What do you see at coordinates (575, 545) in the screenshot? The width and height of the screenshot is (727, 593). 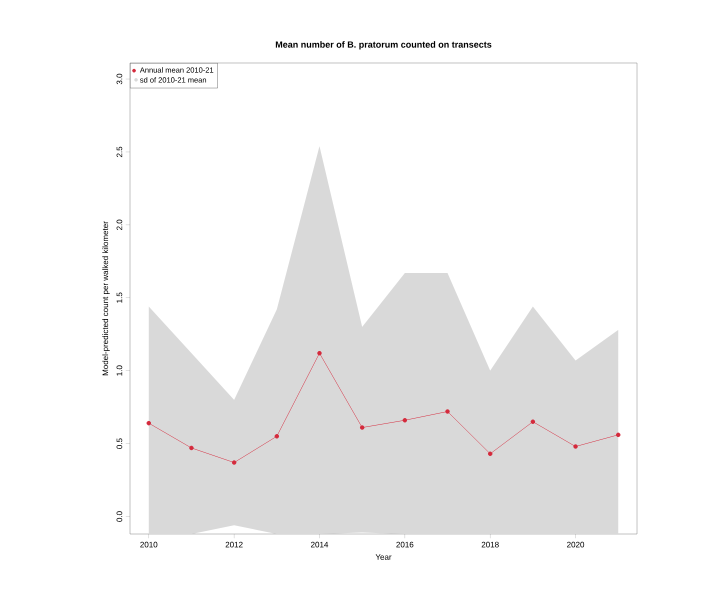 I see `x-tick-label: 2020` at bounding box center [575, 545].